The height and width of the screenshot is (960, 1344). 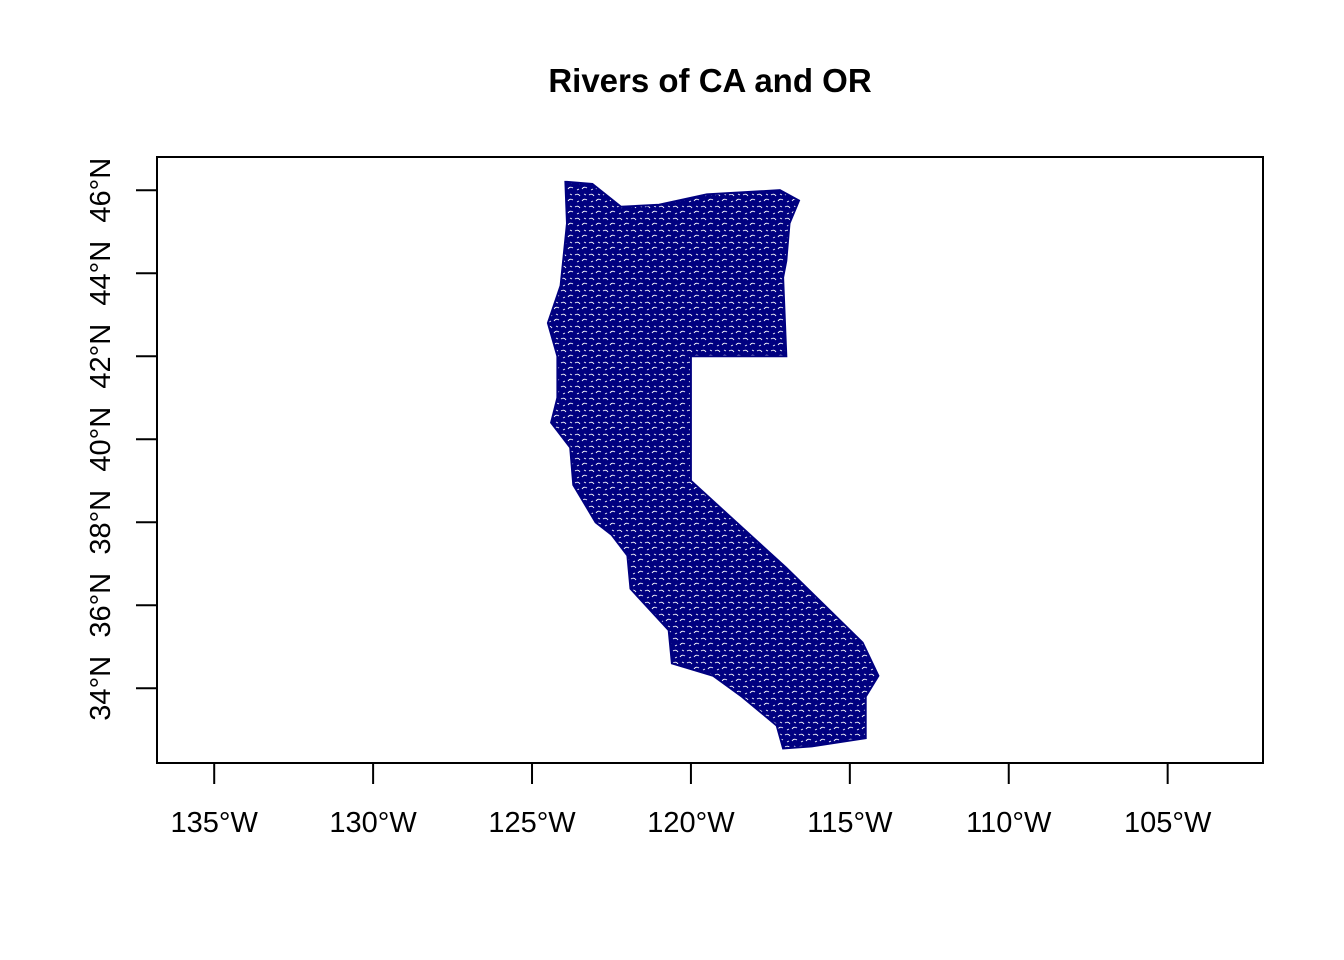 I want to click on y-tick-label: 44°N, so click(x=101, y=273).